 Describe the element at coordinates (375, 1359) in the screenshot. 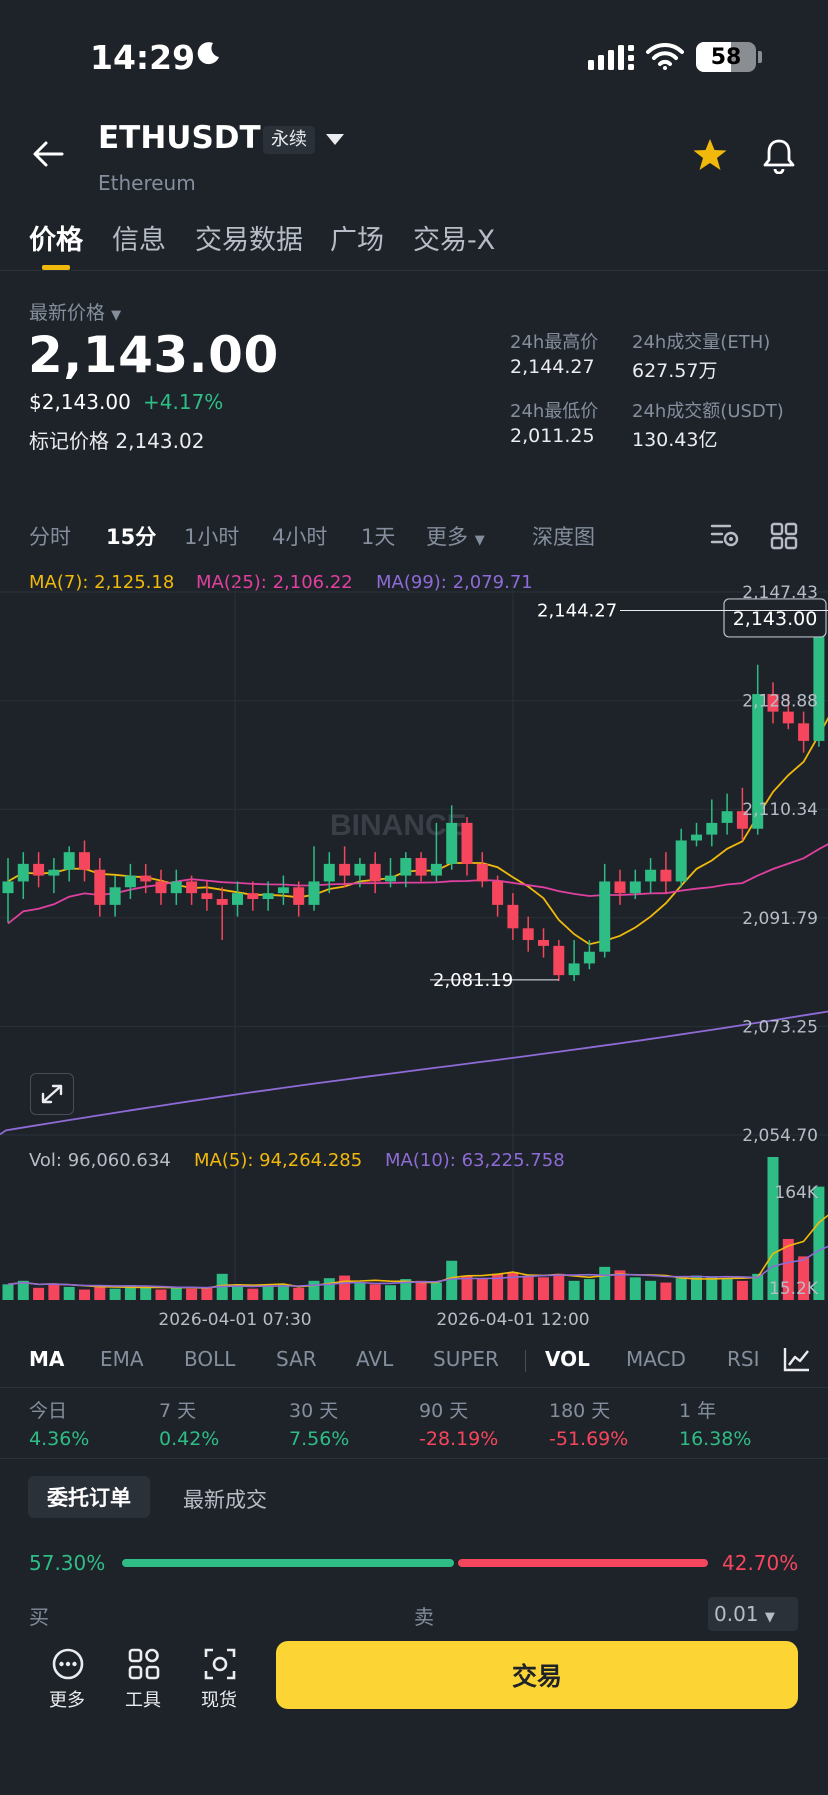

I see `indicator-avl: AVL` at that location.